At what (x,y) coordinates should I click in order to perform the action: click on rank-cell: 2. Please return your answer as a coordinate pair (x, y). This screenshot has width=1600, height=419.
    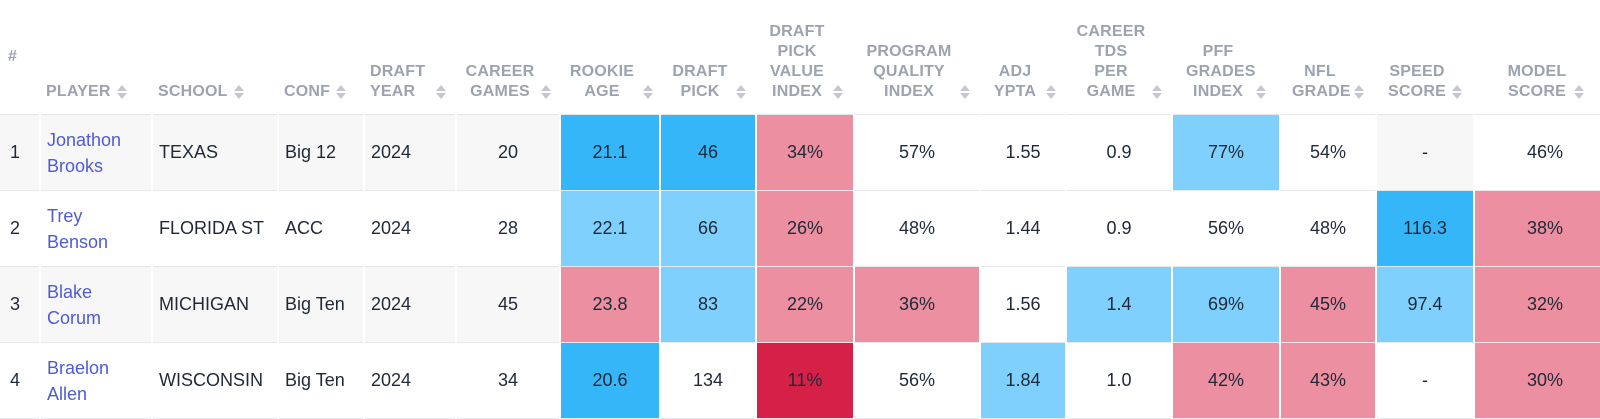
    Looking at the image, I should click on (20, 228).